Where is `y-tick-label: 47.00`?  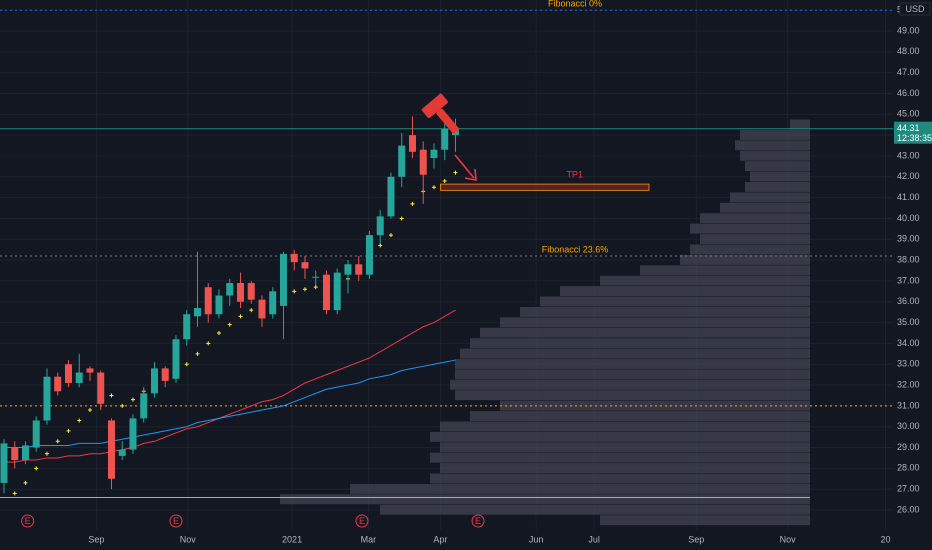 y-tick-label: 47.00 is located at coordinates (908, 72).